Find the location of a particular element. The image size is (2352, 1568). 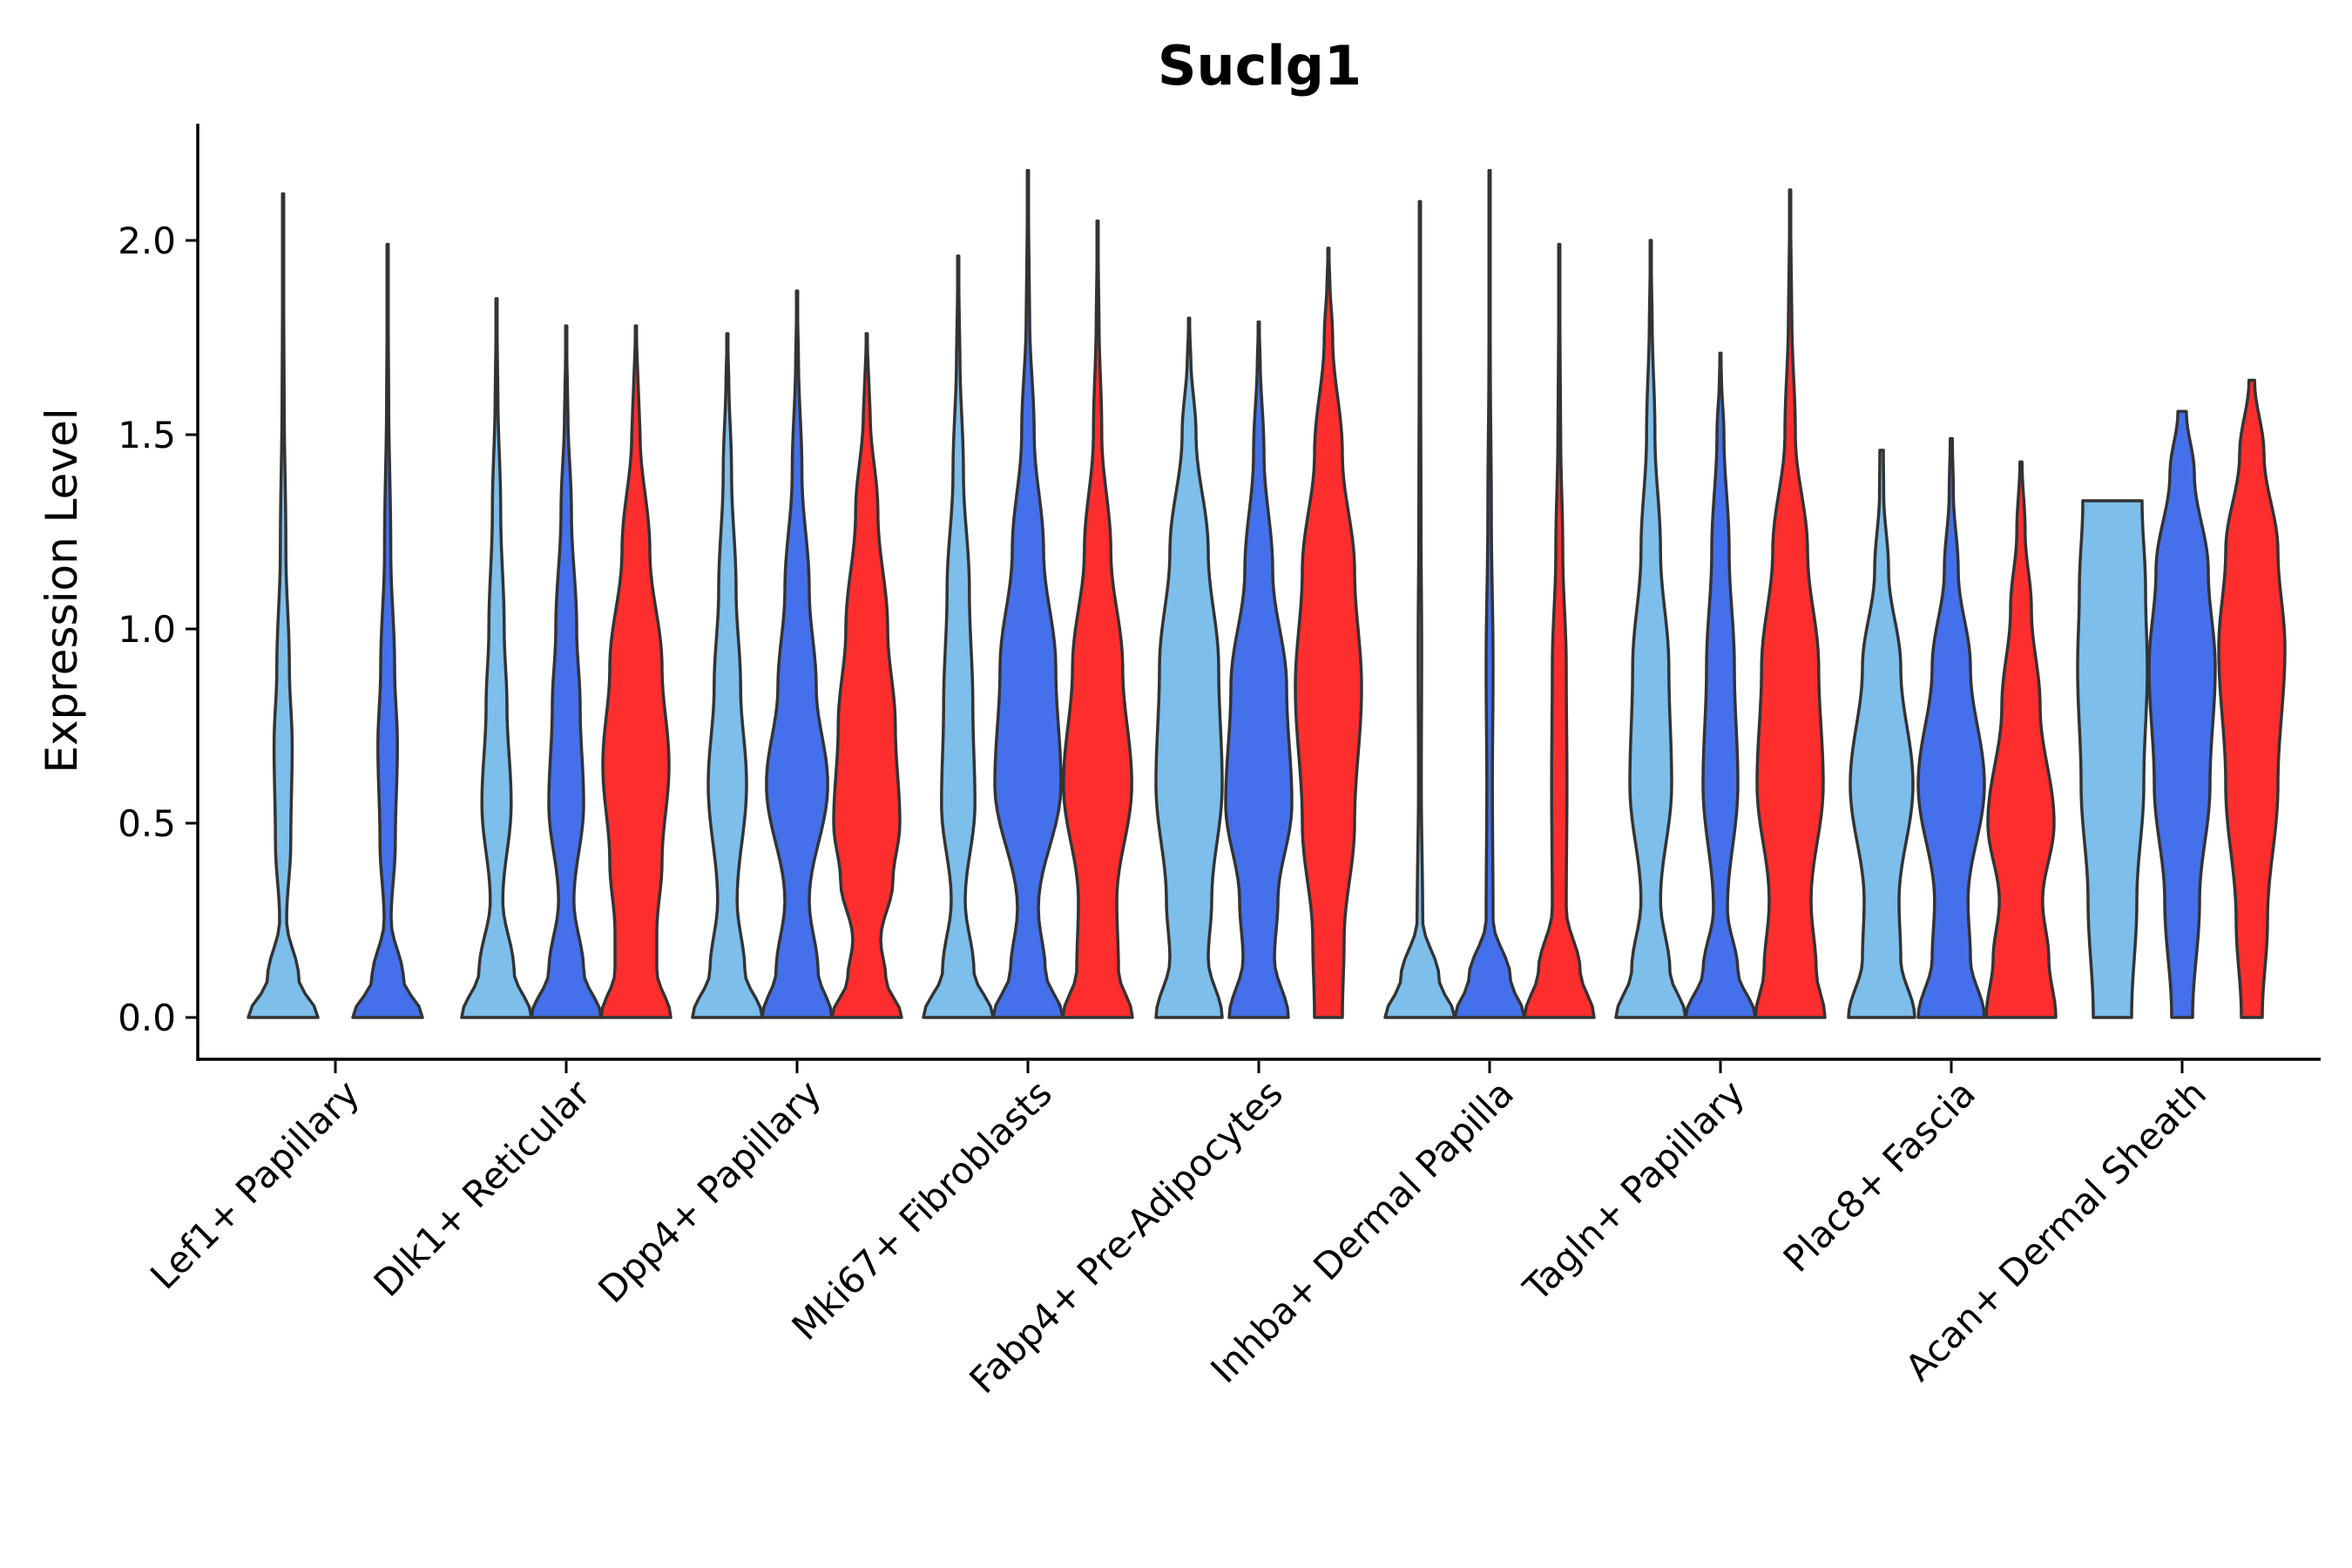

y-axis-label: Expression Level is located at coordinates (62, 590).